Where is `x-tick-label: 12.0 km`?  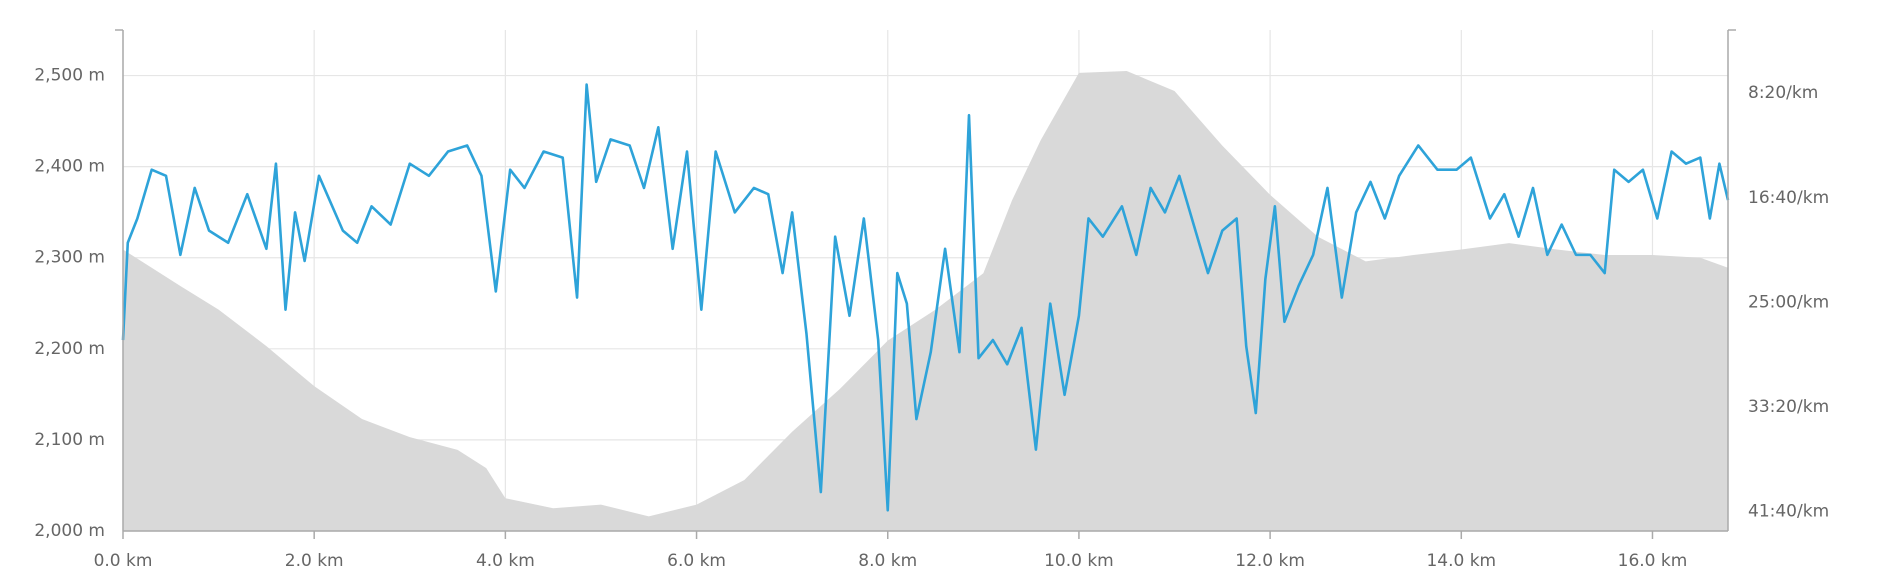
x-tick-label: 12.0 km is located at coordinates (1270, 561).